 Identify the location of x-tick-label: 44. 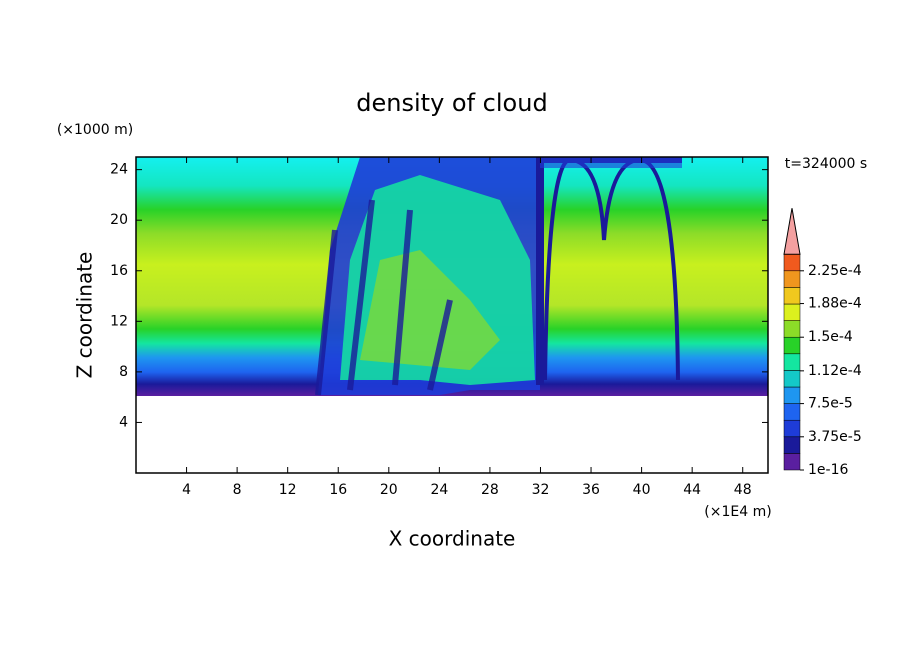
(692, 490).